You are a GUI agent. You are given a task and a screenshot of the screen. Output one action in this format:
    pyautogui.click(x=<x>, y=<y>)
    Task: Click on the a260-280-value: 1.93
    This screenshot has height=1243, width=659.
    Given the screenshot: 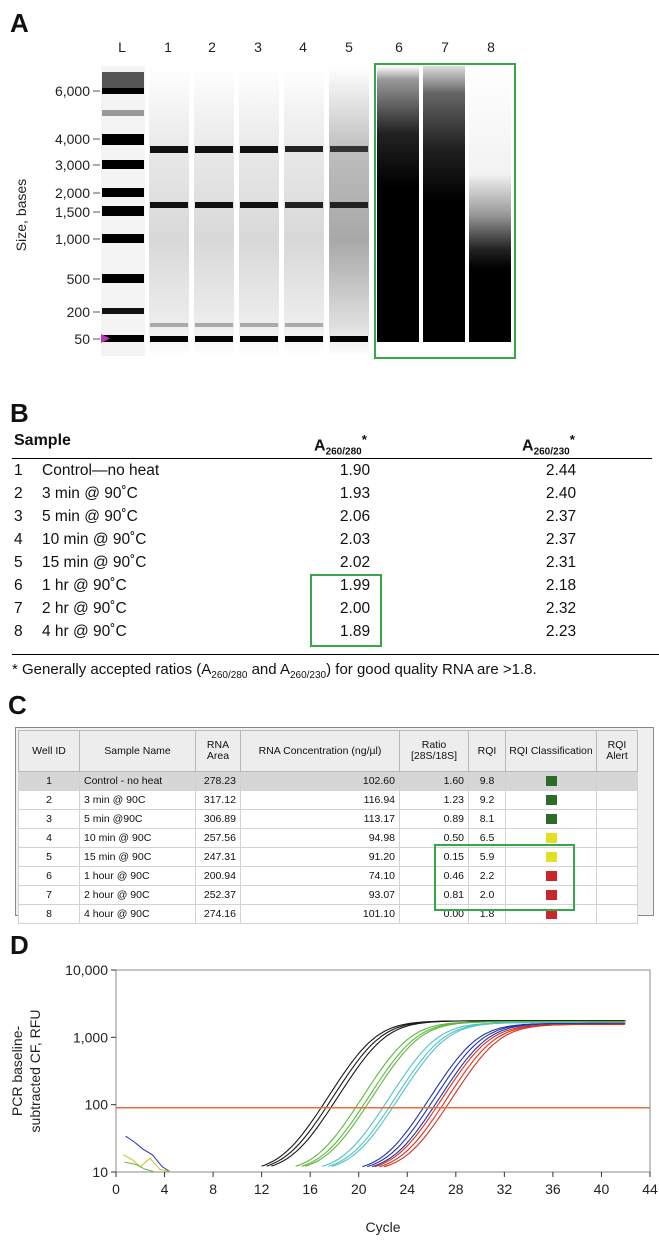 What is the action you would take?
    pyautogui.click(x=355, y=493)
    